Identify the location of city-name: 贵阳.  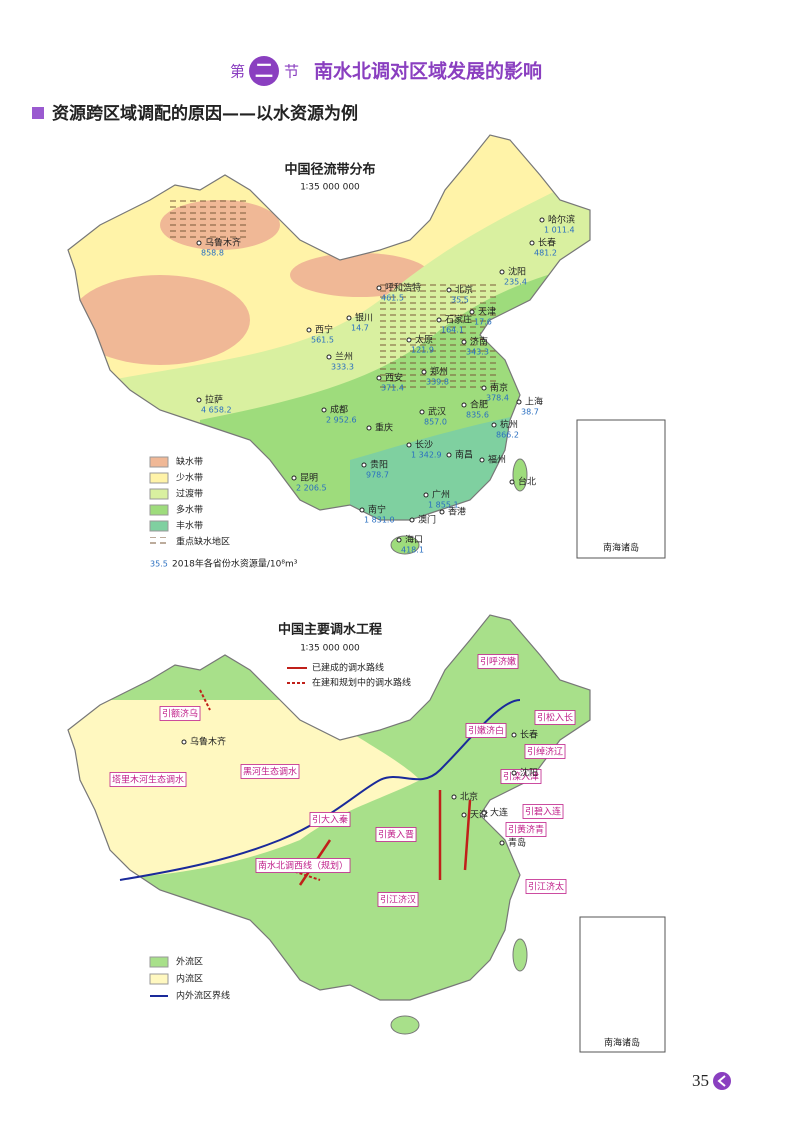
(379, 465).